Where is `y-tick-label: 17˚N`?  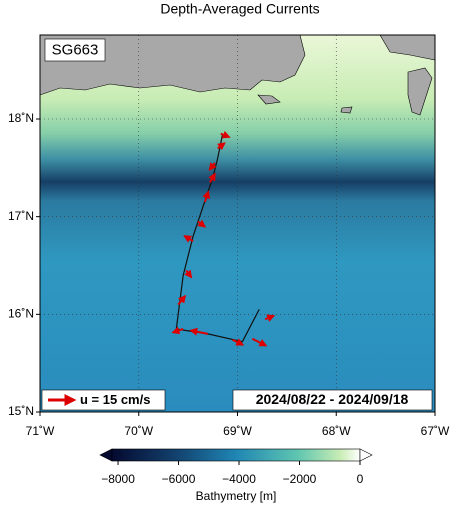 y-tick-label: 17˚N is located at coordinates (21, 216).